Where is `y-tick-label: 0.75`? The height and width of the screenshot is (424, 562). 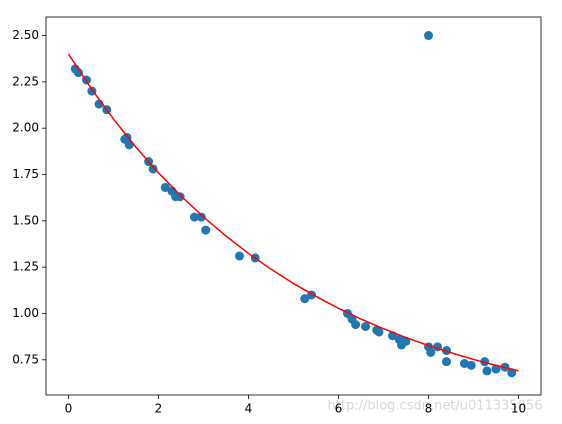
y-tick-label: 0.75 is located at coordinates (25, 359).